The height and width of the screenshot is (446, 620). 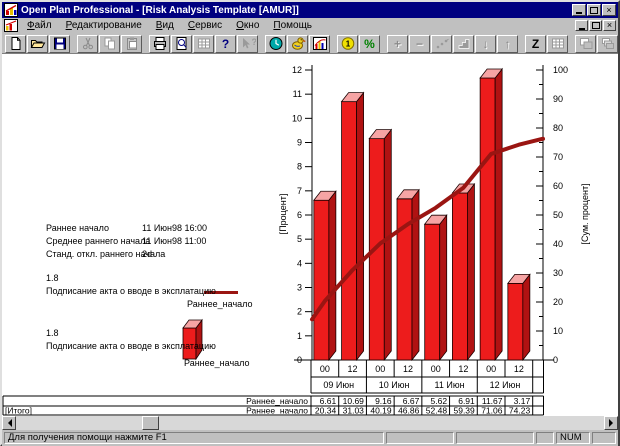 I want to click on time-analysis-icon, so click(x=275, y=43).